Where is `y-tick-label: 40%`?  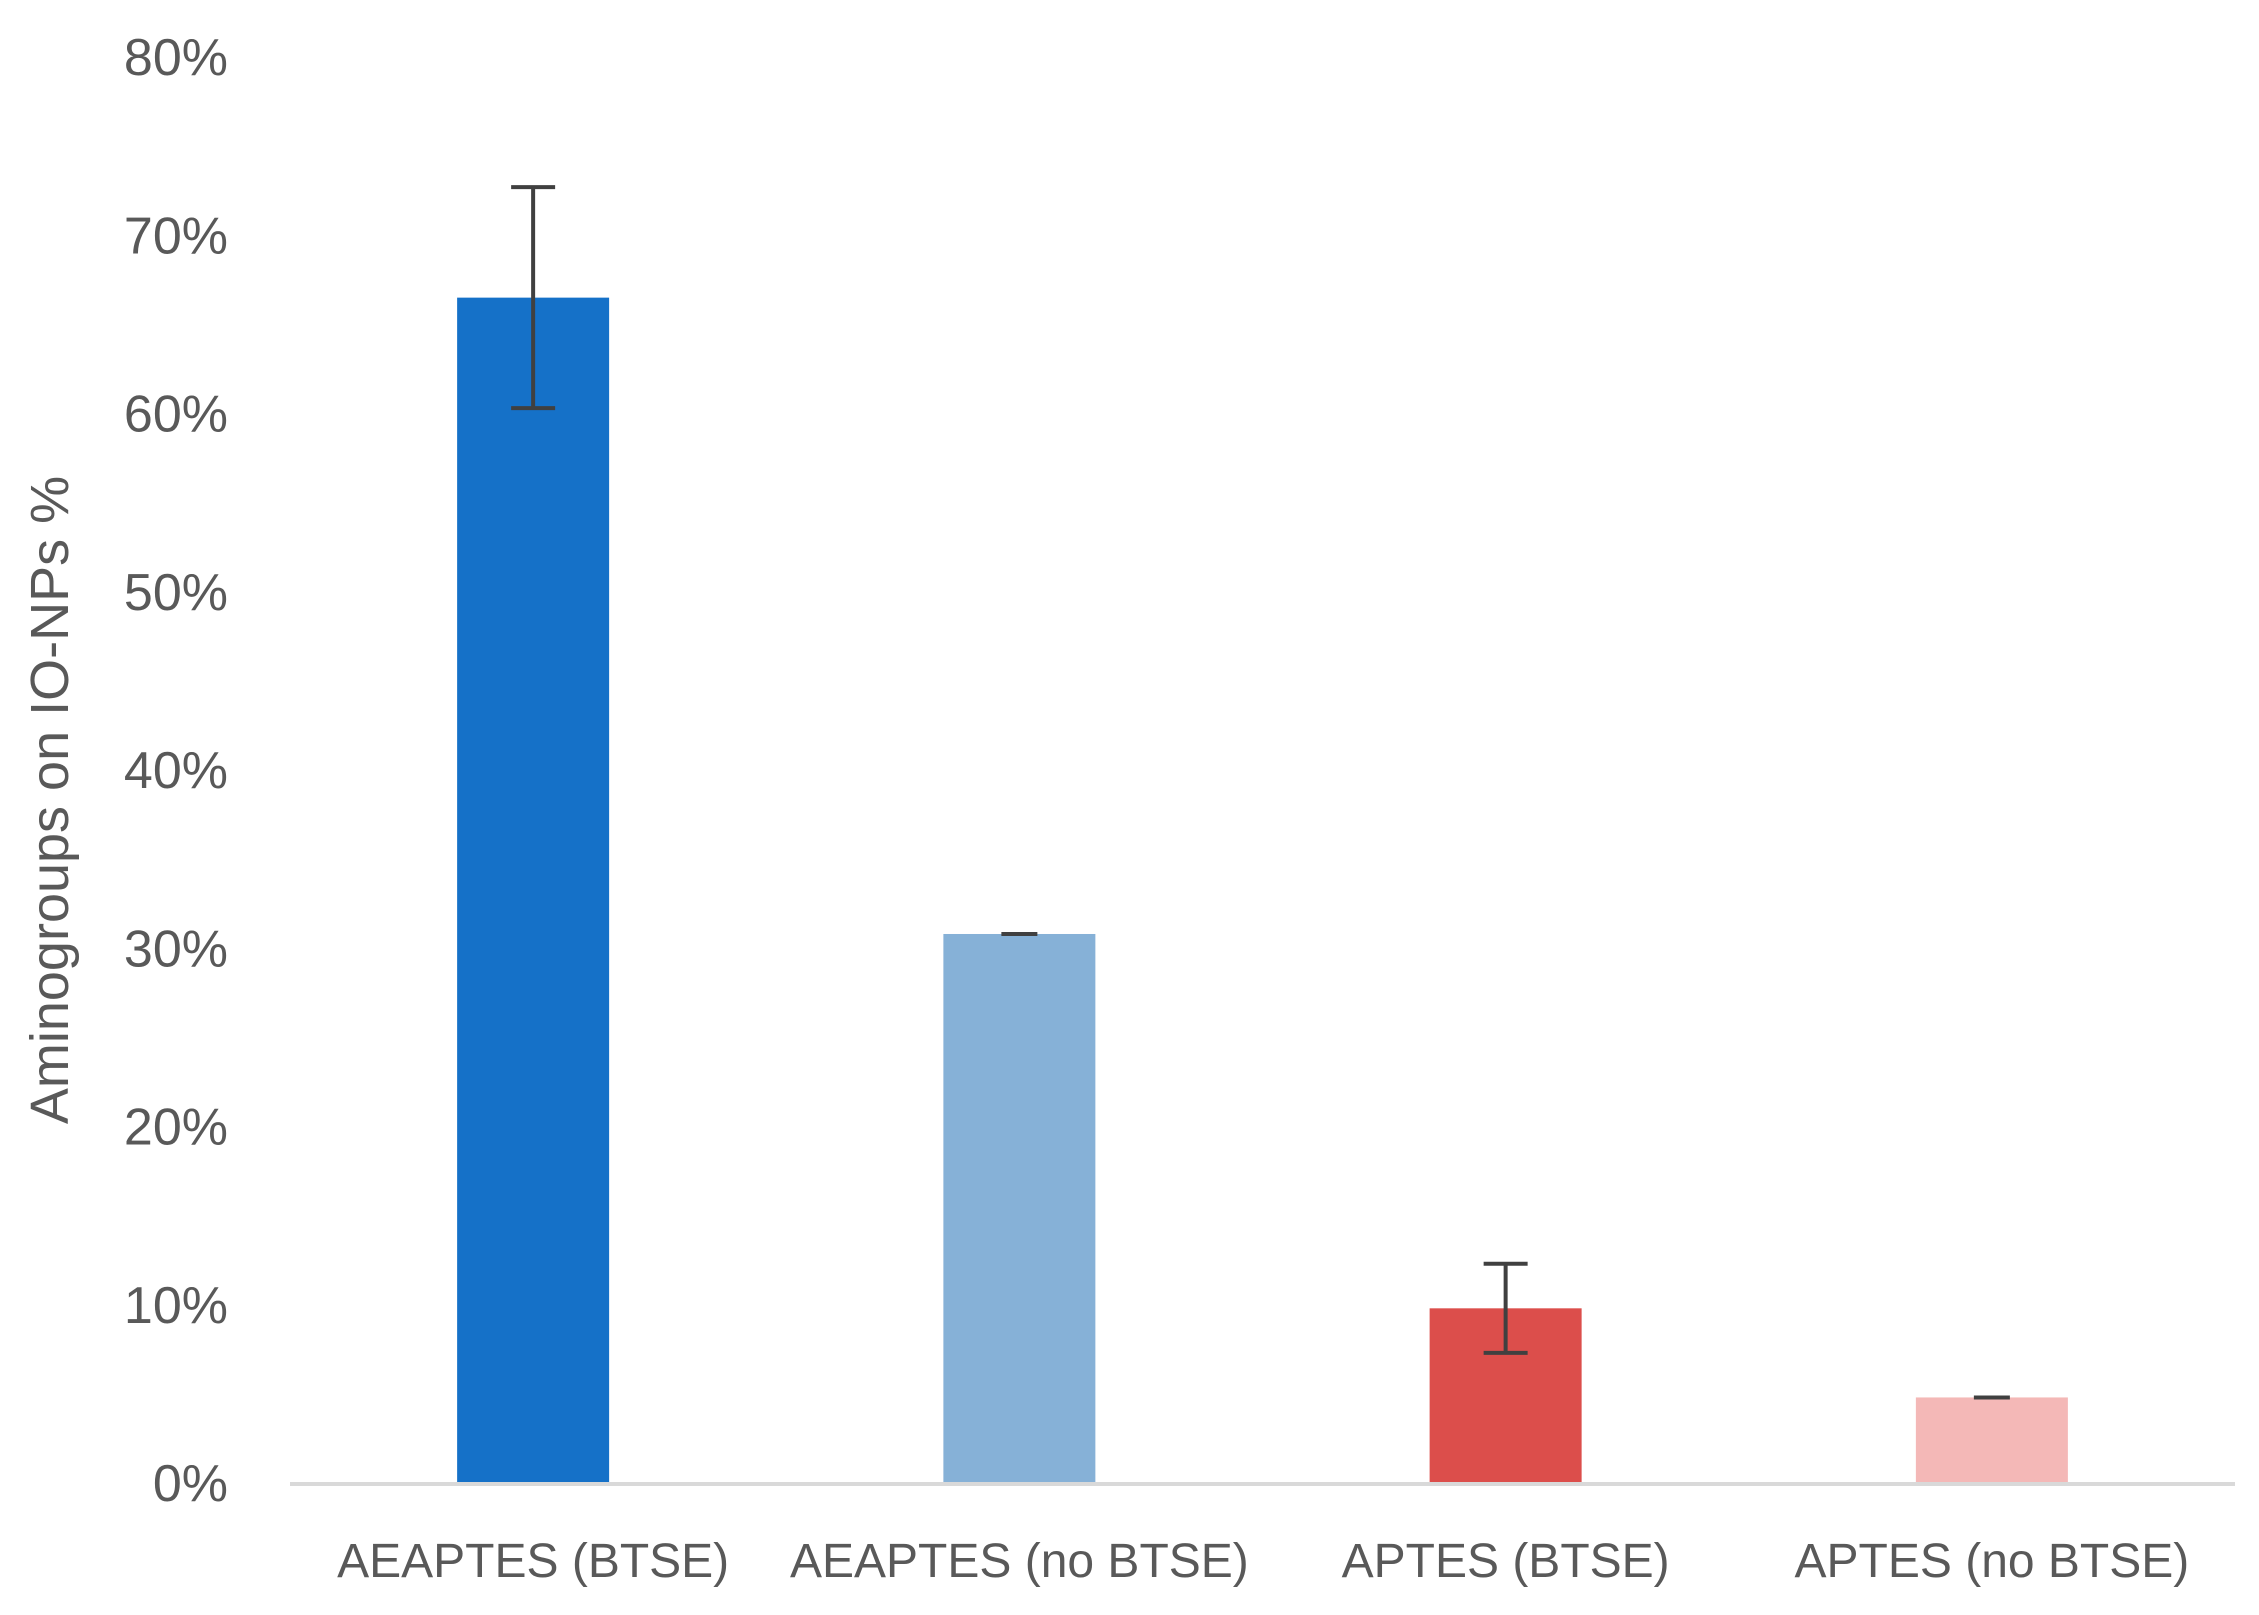 y-tick-label: 40% is located at coordinates (176, 771).